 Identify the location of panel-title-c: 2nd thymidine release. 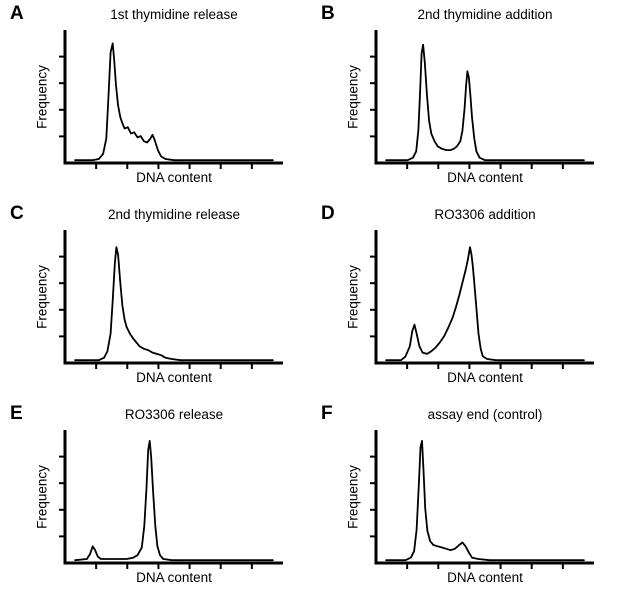
(174, 214).